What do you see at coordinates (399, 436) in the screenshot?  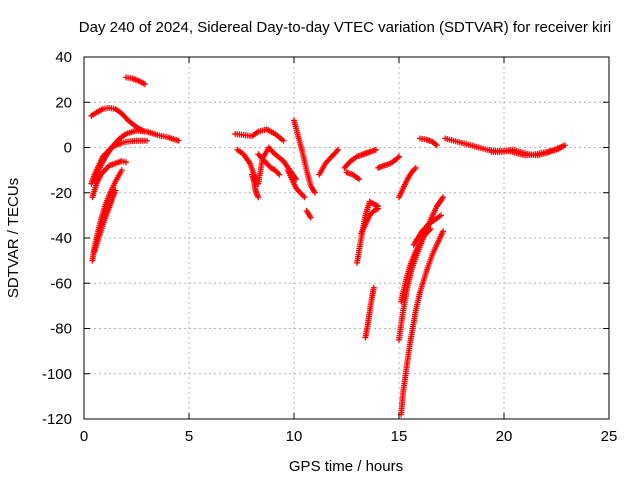 I see `x-tick-label: 15` at bounding box center [399, 436].